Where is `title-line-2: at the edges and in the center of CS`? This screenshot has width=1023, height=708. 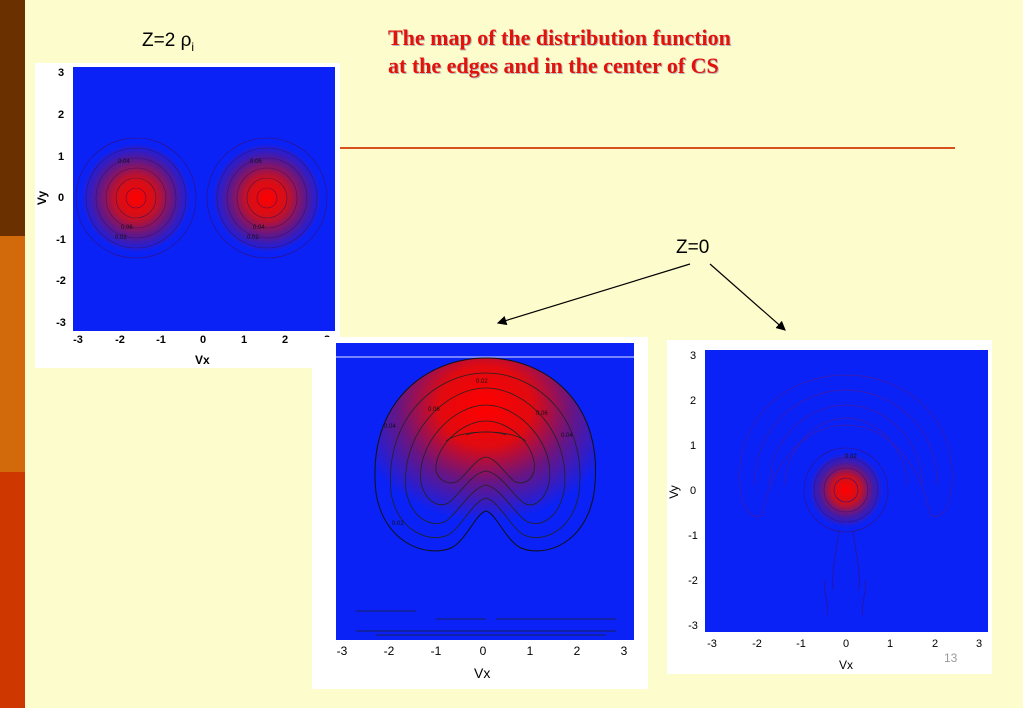 title-line-2: at the edges and in the center of CS is located at coordinates (553, 65).